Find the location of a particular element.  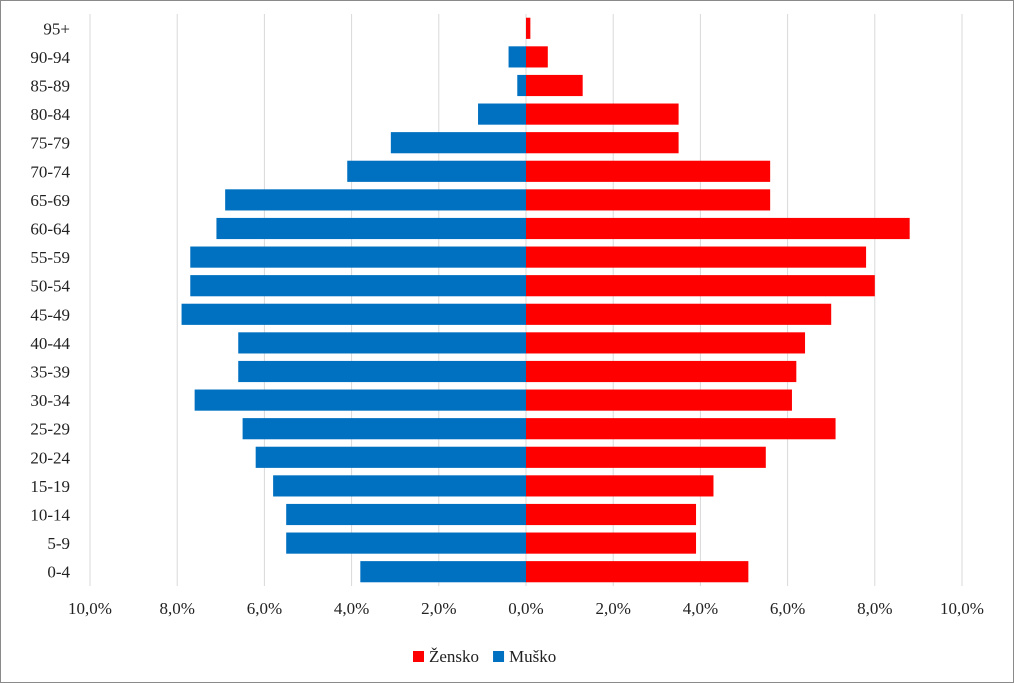

category-label: 45-49 is located at coordinates (50, 314).